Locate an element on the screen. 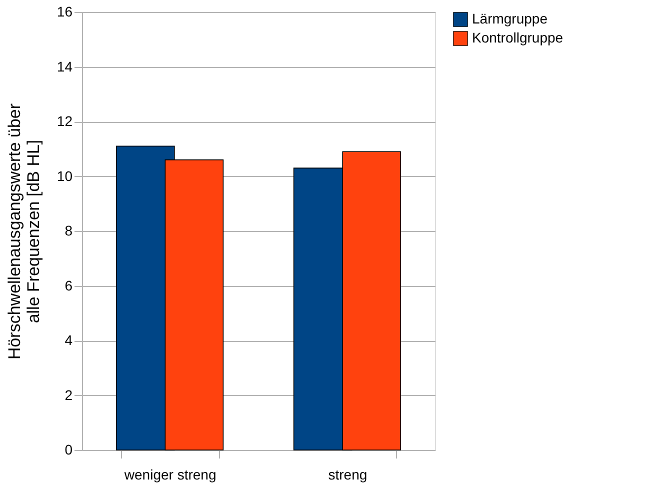 The width and height of the screenshot is (670, 502). y-tick-label: 2 is located at coordinates (68, 394).